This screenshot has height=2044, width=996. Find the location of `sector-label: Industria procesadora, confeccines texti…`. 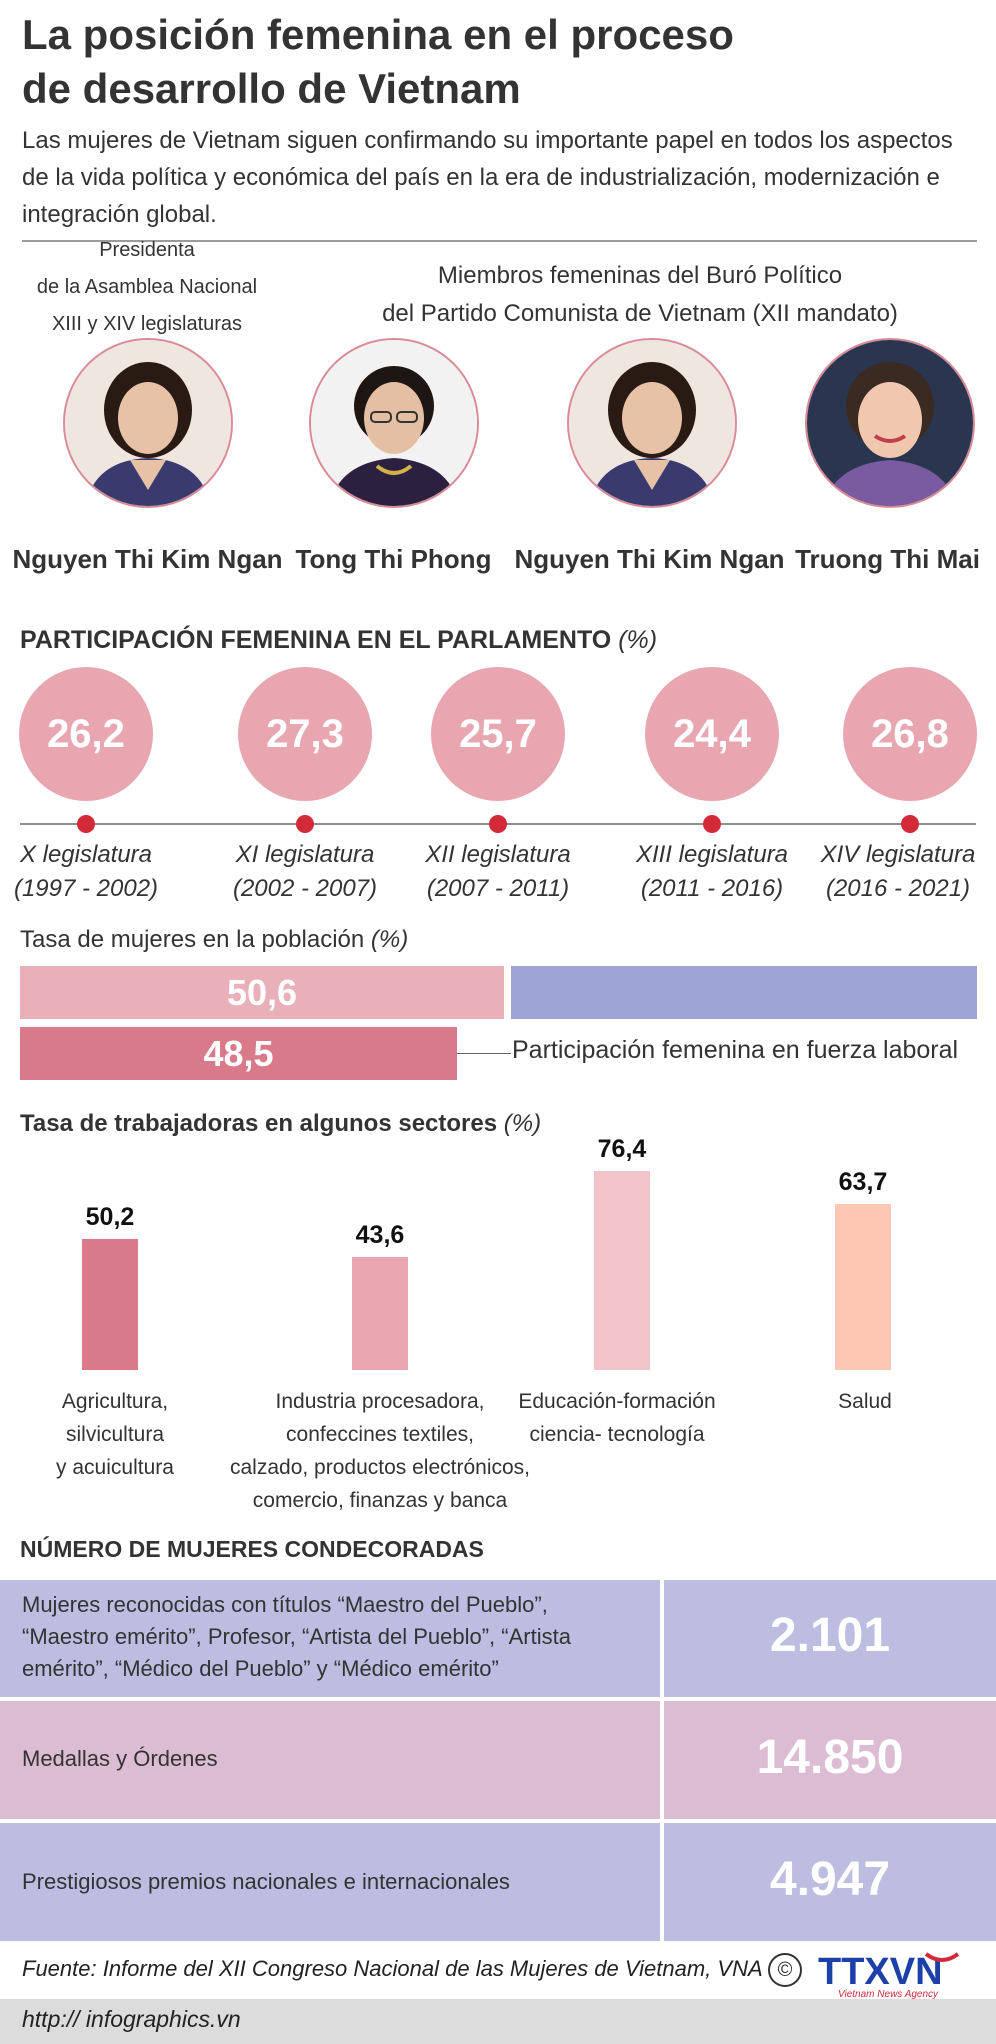

sector-label: Industria procesadora, confeccines texti… is located at coordinates (380, 1451).